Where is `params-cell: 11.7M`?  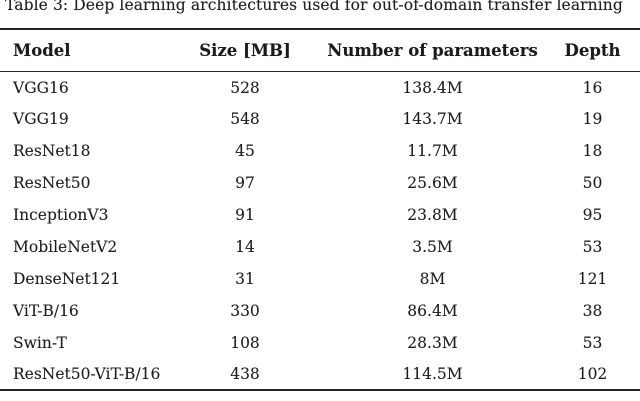
params-cell: 11.7M is located at coordinates (432, 151).